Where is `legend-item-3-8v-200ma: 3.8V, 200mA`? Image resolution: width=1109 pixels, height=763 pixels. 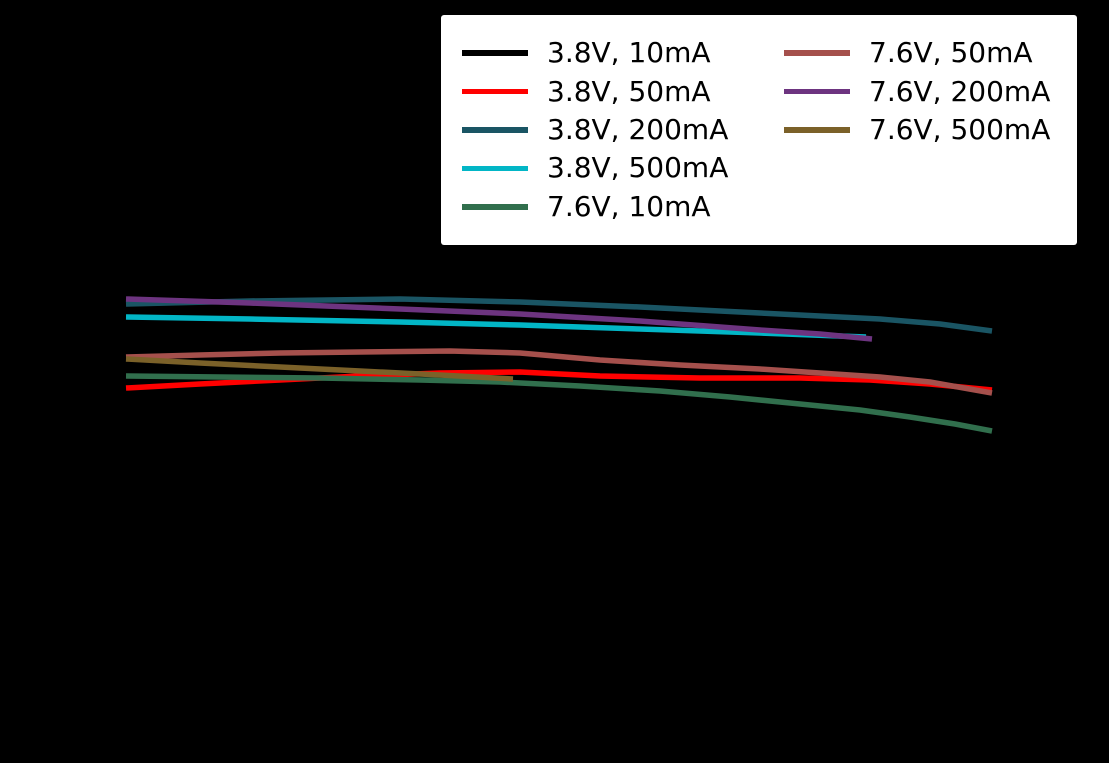
legend-item-3-8v-200ma: 3.8V, 200mA is located at coordinates (595, 130).